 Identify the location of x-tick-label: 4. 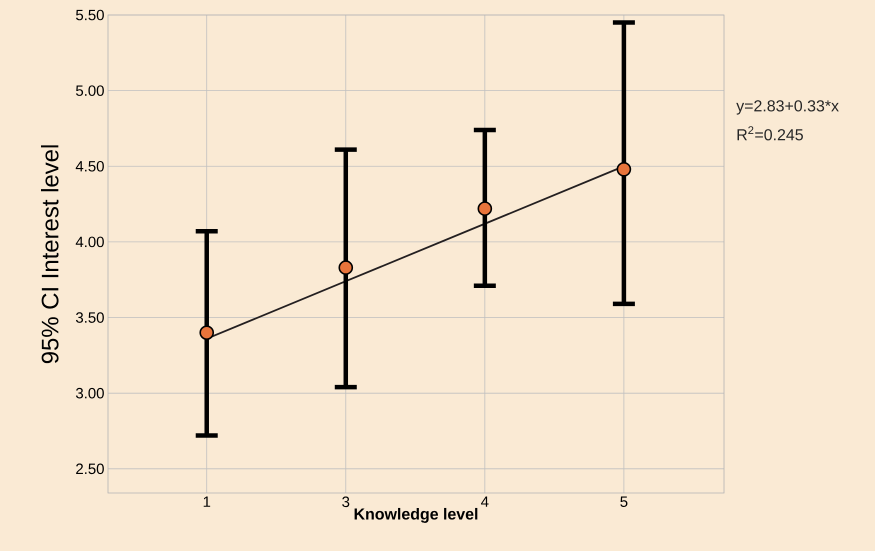
(485, 501).